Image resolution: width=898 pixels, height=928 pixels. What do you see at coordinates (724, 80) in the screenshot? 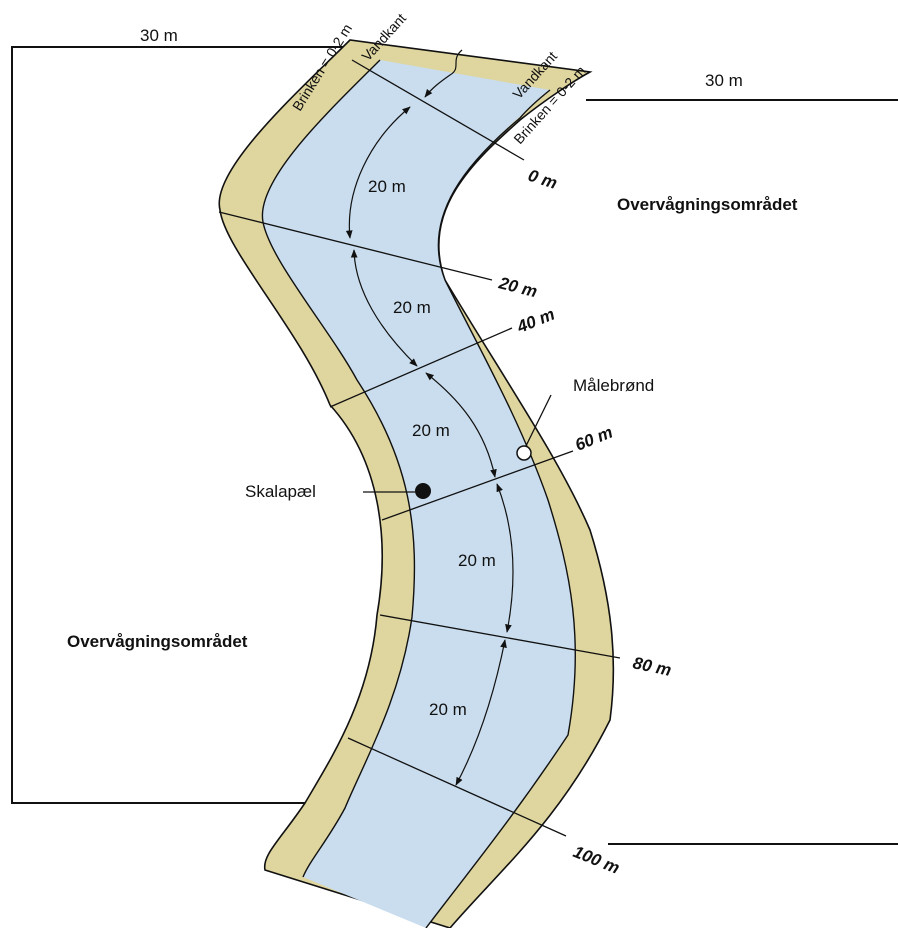
I see `right-buffer-width-label: 30 m` at bounding box center [724, 80].